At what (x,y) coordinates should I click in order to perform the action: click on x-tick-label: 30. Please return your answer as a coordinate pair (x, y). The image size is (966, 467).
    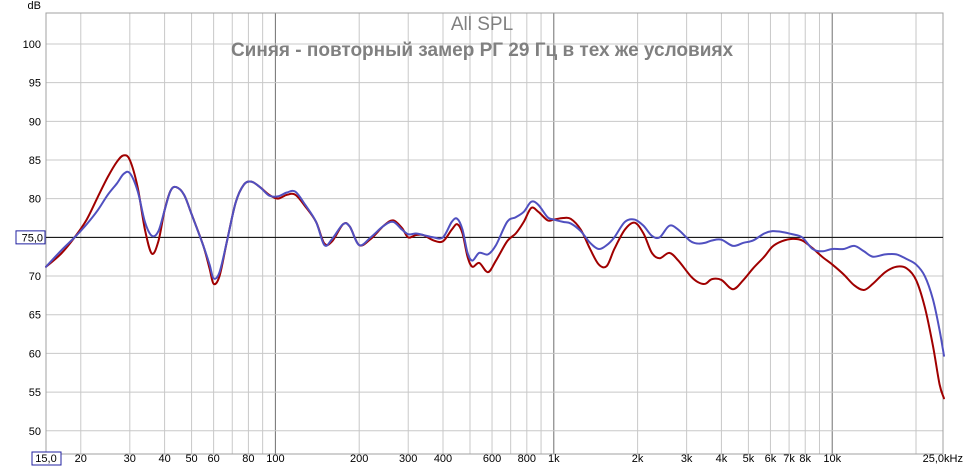
    Looking at the image, I should click on (130, 459).